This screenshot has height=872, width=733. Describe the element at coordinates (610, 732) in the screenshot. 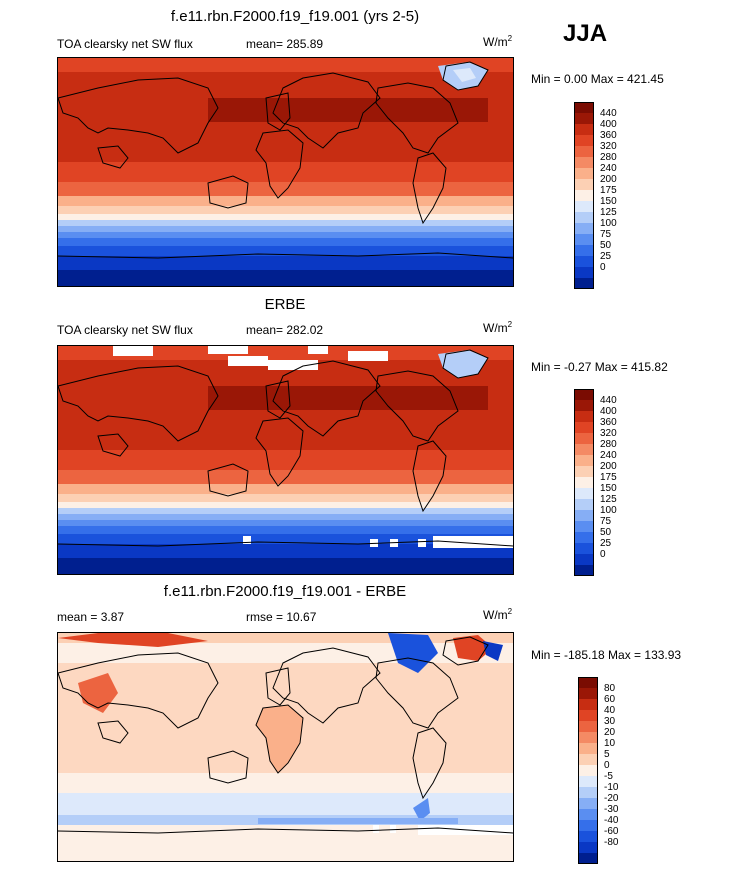

I see `colorbar-tick-label: 20` at that location.